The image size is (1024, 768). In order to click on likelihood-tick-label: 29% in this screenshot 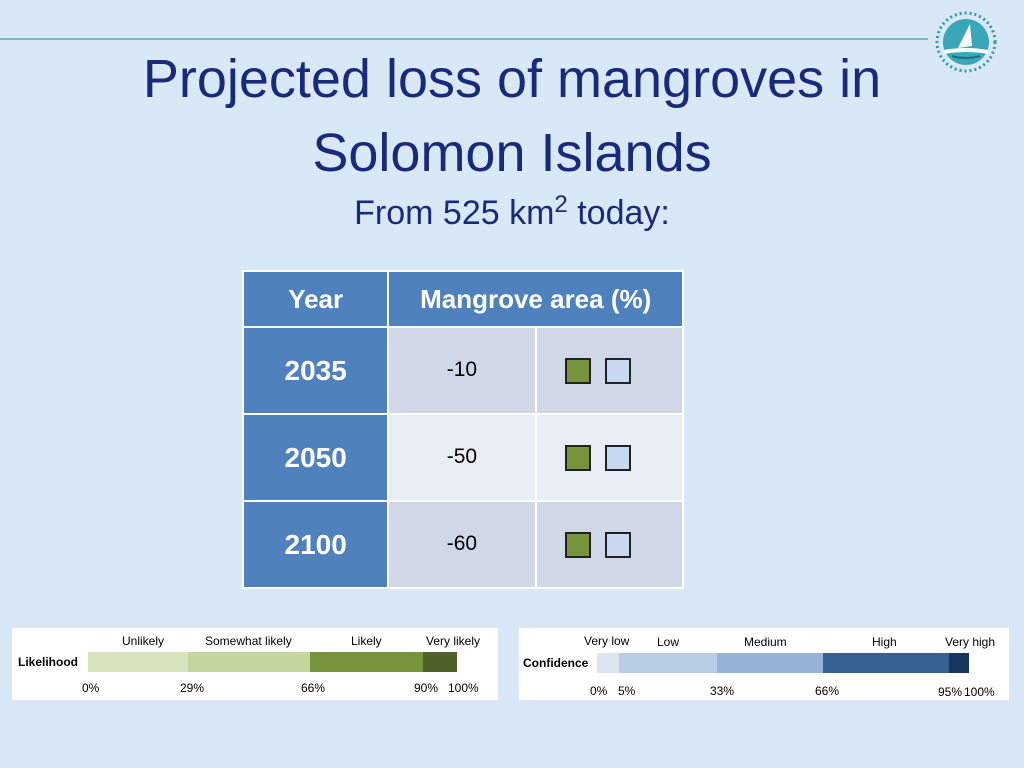, I will do `click(192, 688)`.